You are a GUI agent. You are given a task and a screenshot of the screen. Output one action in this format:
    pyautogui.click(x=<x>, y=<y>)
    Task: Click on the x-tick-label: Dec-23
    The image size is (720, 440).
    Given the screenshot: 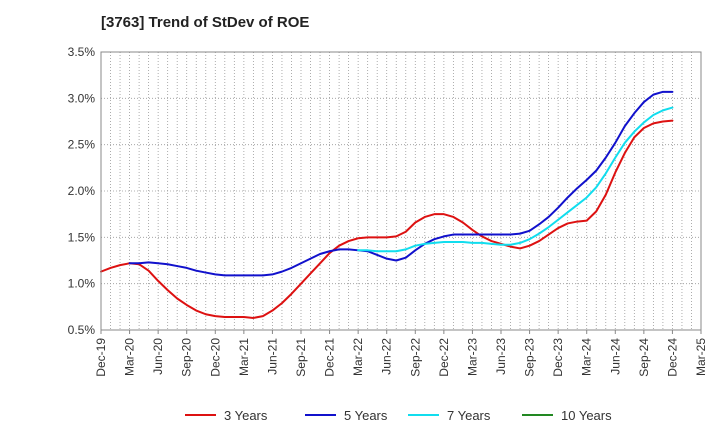 What is the action you would take?
    pyautogui.click(x=558, y=357)
    